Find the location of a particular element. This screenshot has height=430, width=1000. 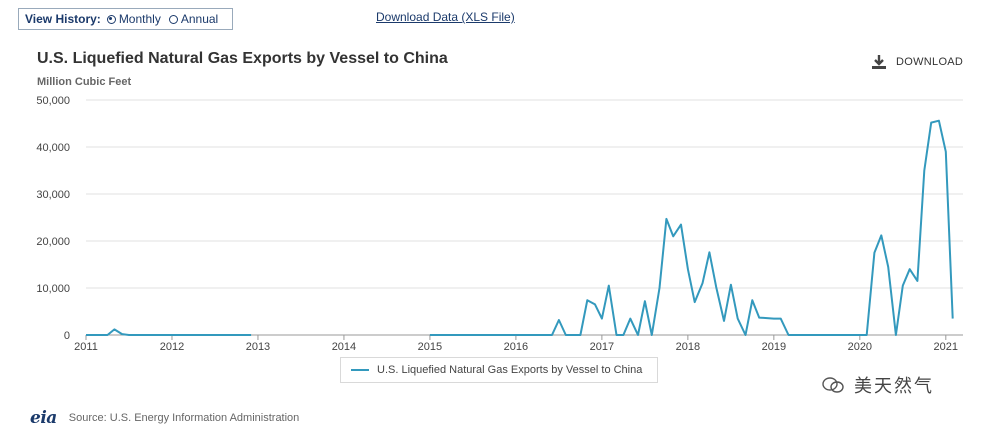

x-tick-label: 2020 is located at coordinates (860, 347).